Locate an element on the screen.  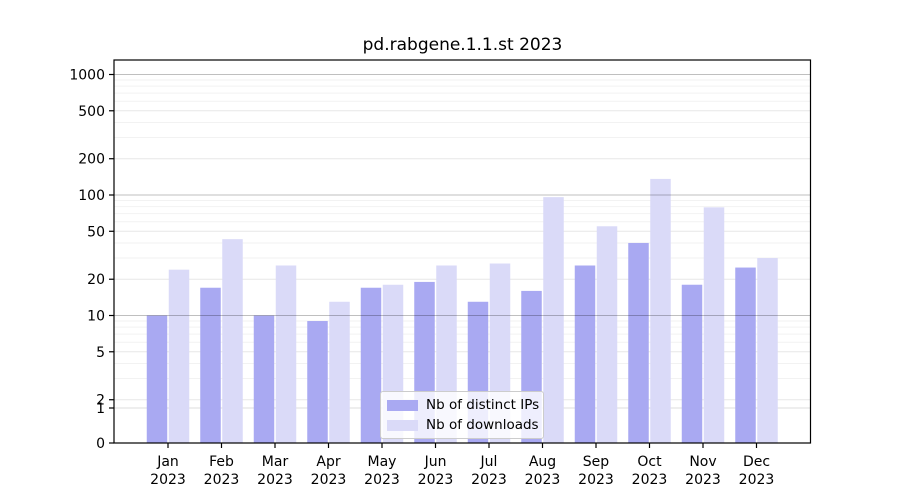
y-tick-label-50: 50 is located at coordinates (96, 232).